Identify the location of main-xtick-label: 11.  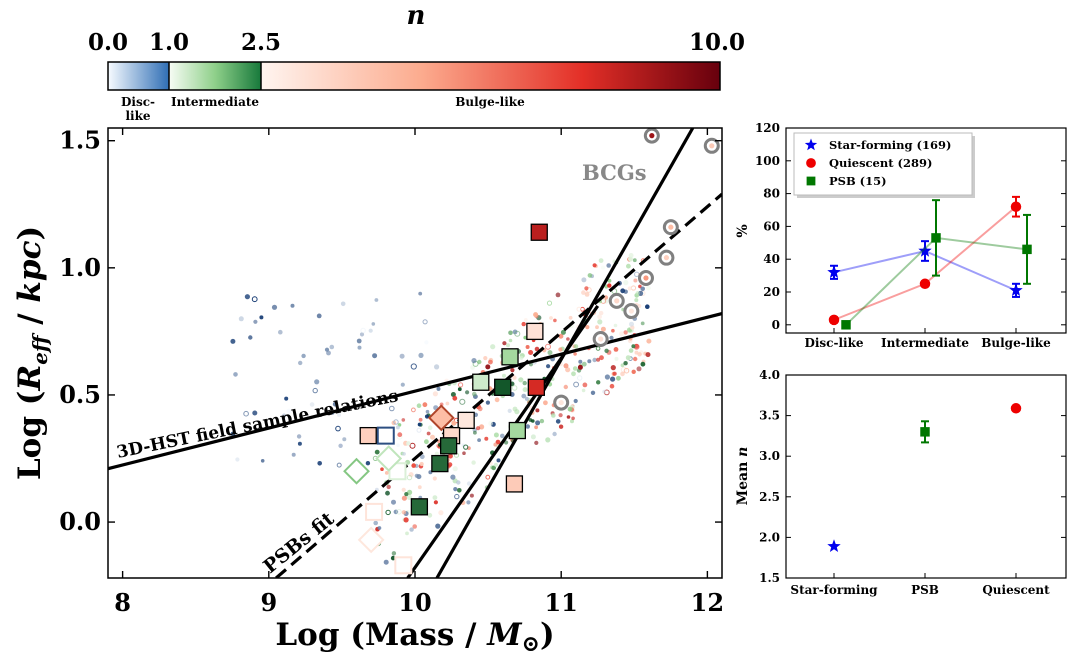
(560, 602).